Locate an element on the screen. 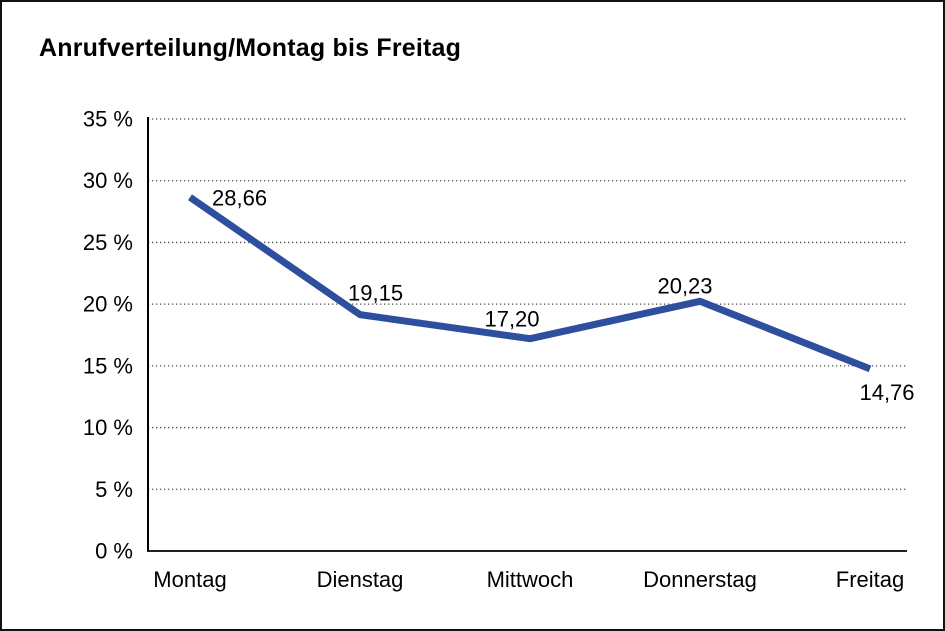 This screenshot has height=631, width=945. y-tick-label: 30 % is located at coordinates (108, 180).